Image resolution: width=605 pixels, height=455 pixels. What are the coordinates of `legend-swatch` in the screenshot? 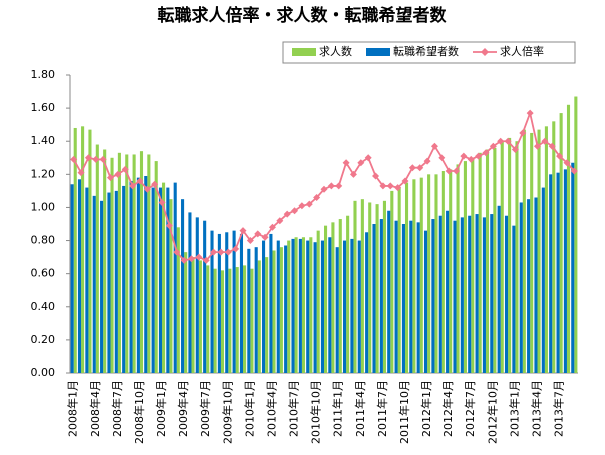 It's located at (485, 52).